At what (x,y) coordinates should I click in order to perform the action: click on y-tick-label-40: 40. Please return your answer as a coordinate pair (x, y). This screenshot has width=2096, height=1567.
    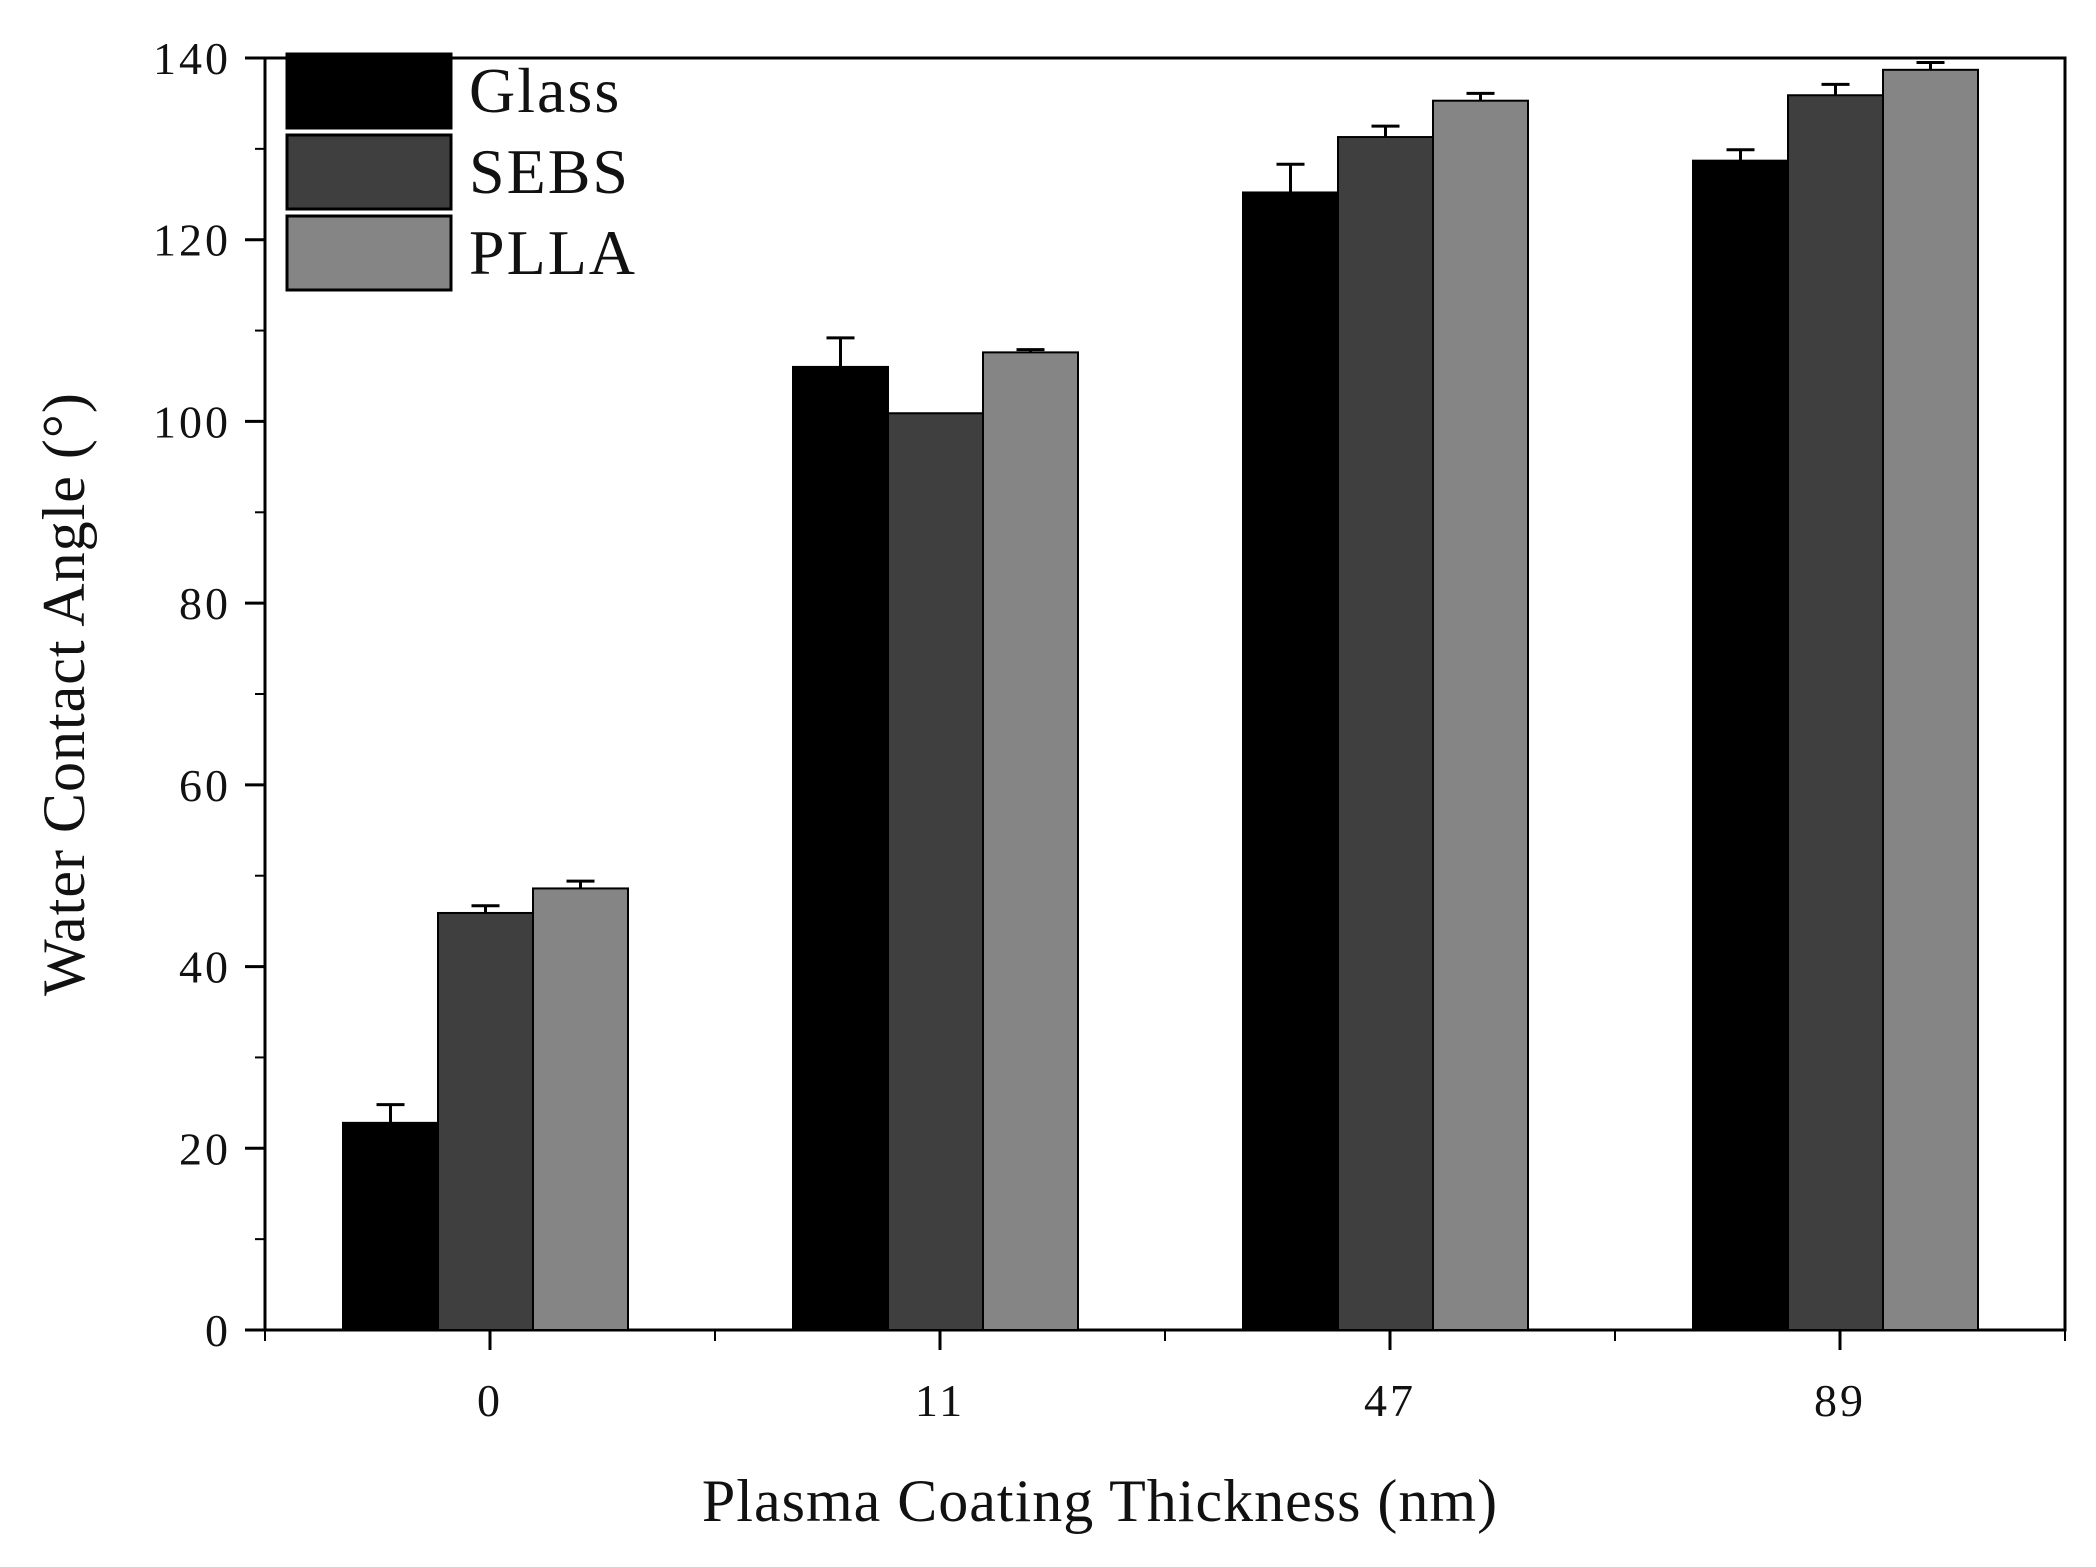
    Looking at the image, I should click on (205, 967).